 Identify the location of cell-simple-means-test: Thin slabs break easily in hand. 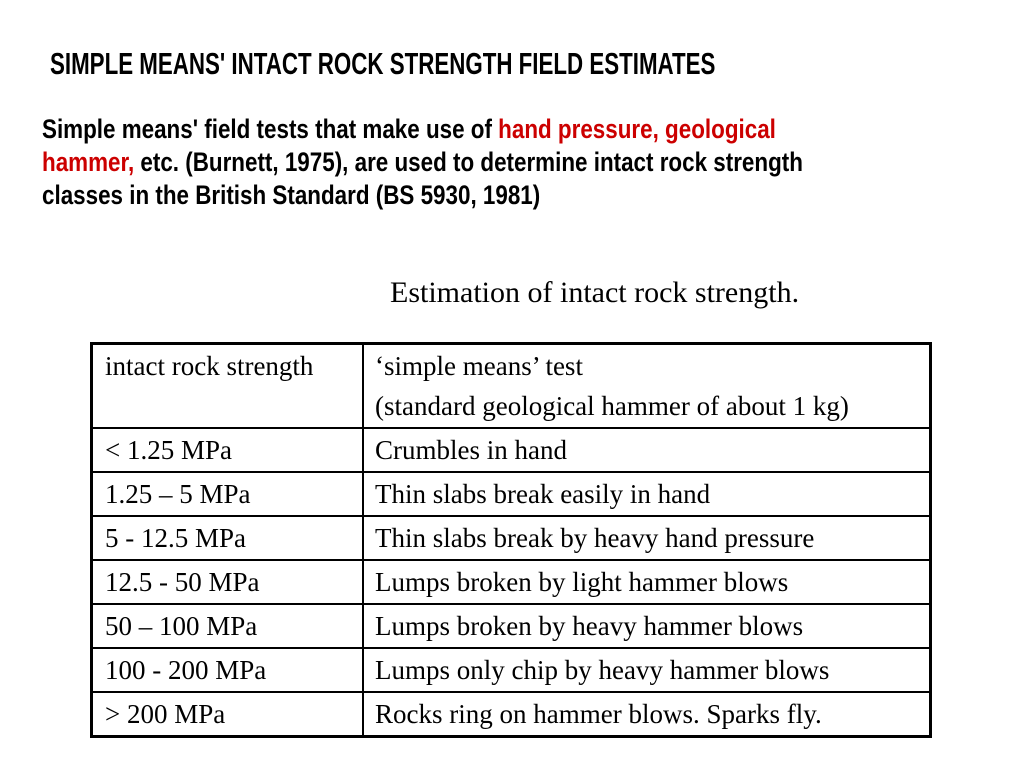
(647, 494).